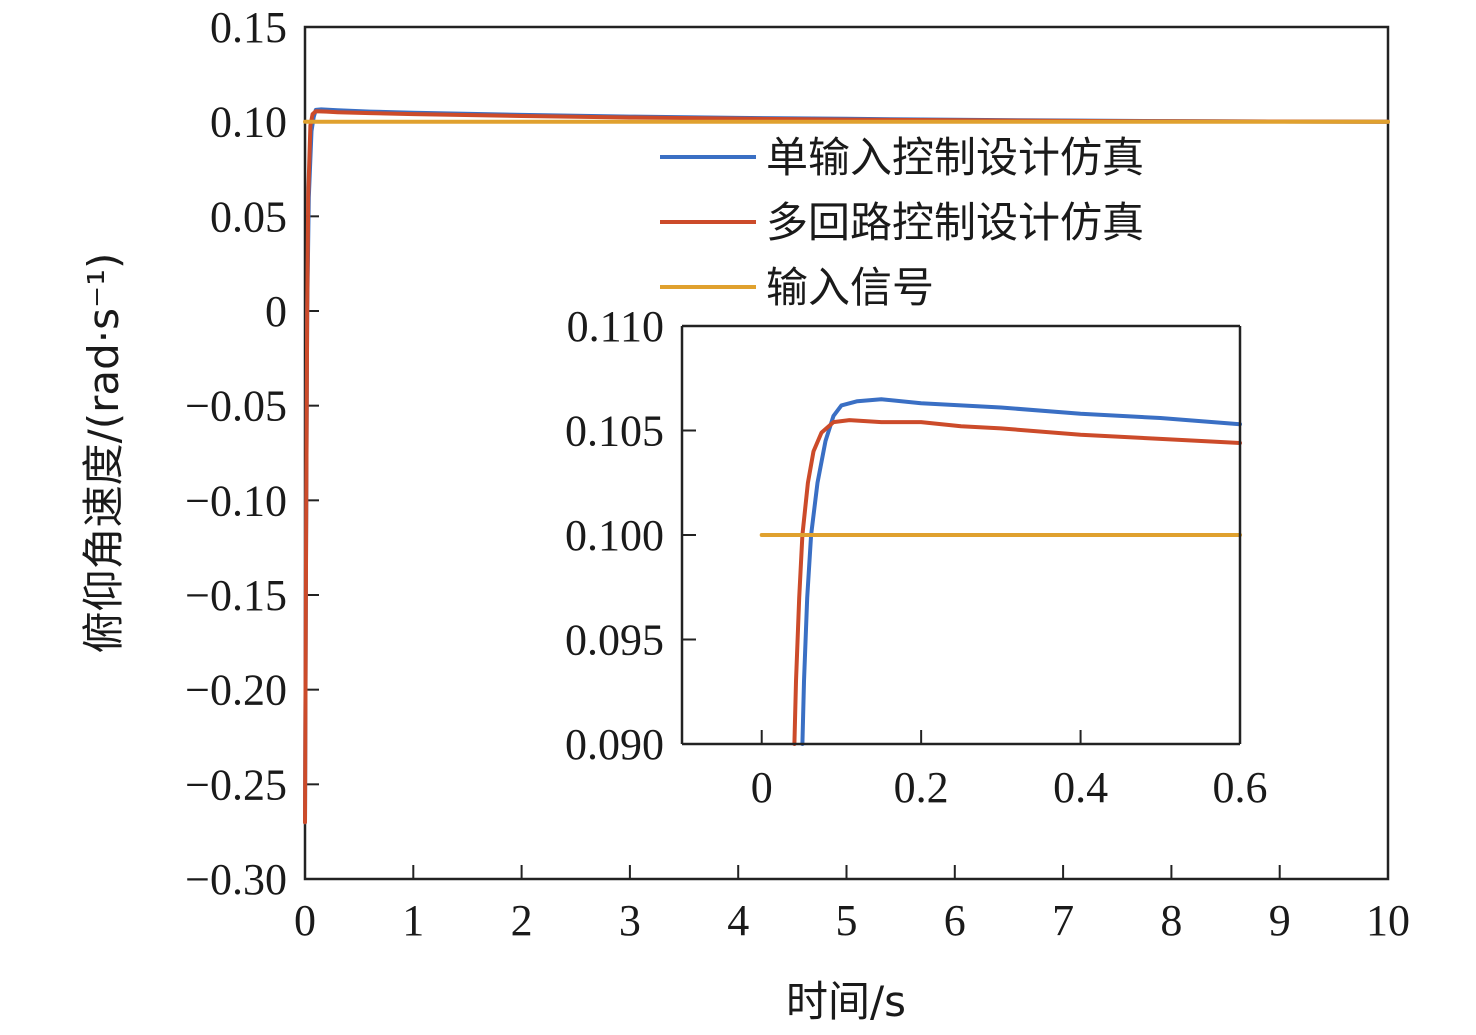 The width and height of the screenshot is (1476, 1035). I want to click on main-x-tick-label: 3, so click(630, 920).